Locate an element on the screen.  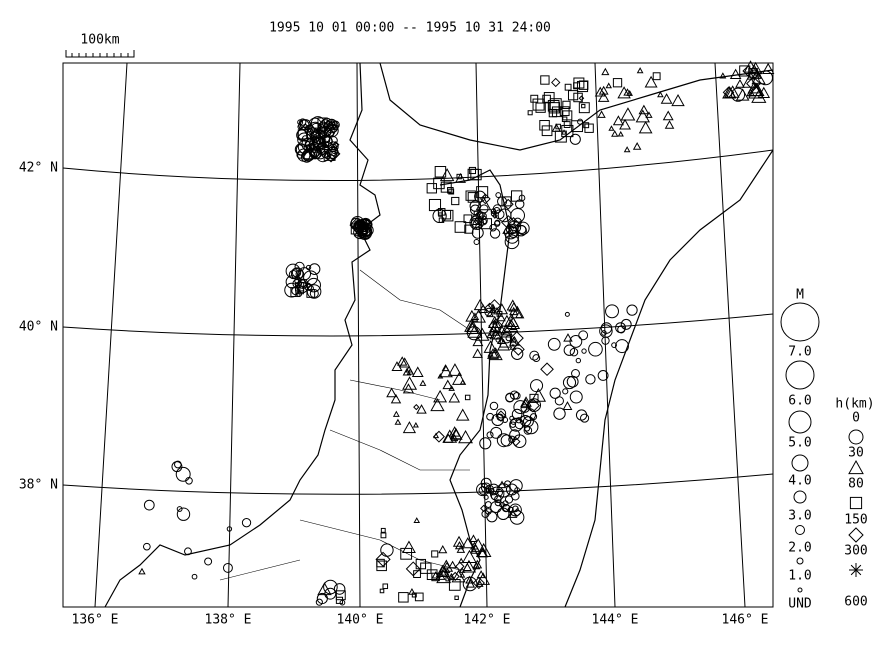
longitude-label: 140° E is located at coordinates (360, 620).